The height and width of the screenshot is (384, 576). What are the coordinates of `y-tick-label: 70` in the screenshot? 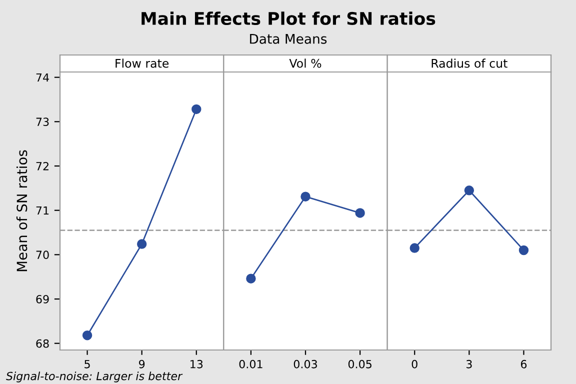 It's located at (42, 255).